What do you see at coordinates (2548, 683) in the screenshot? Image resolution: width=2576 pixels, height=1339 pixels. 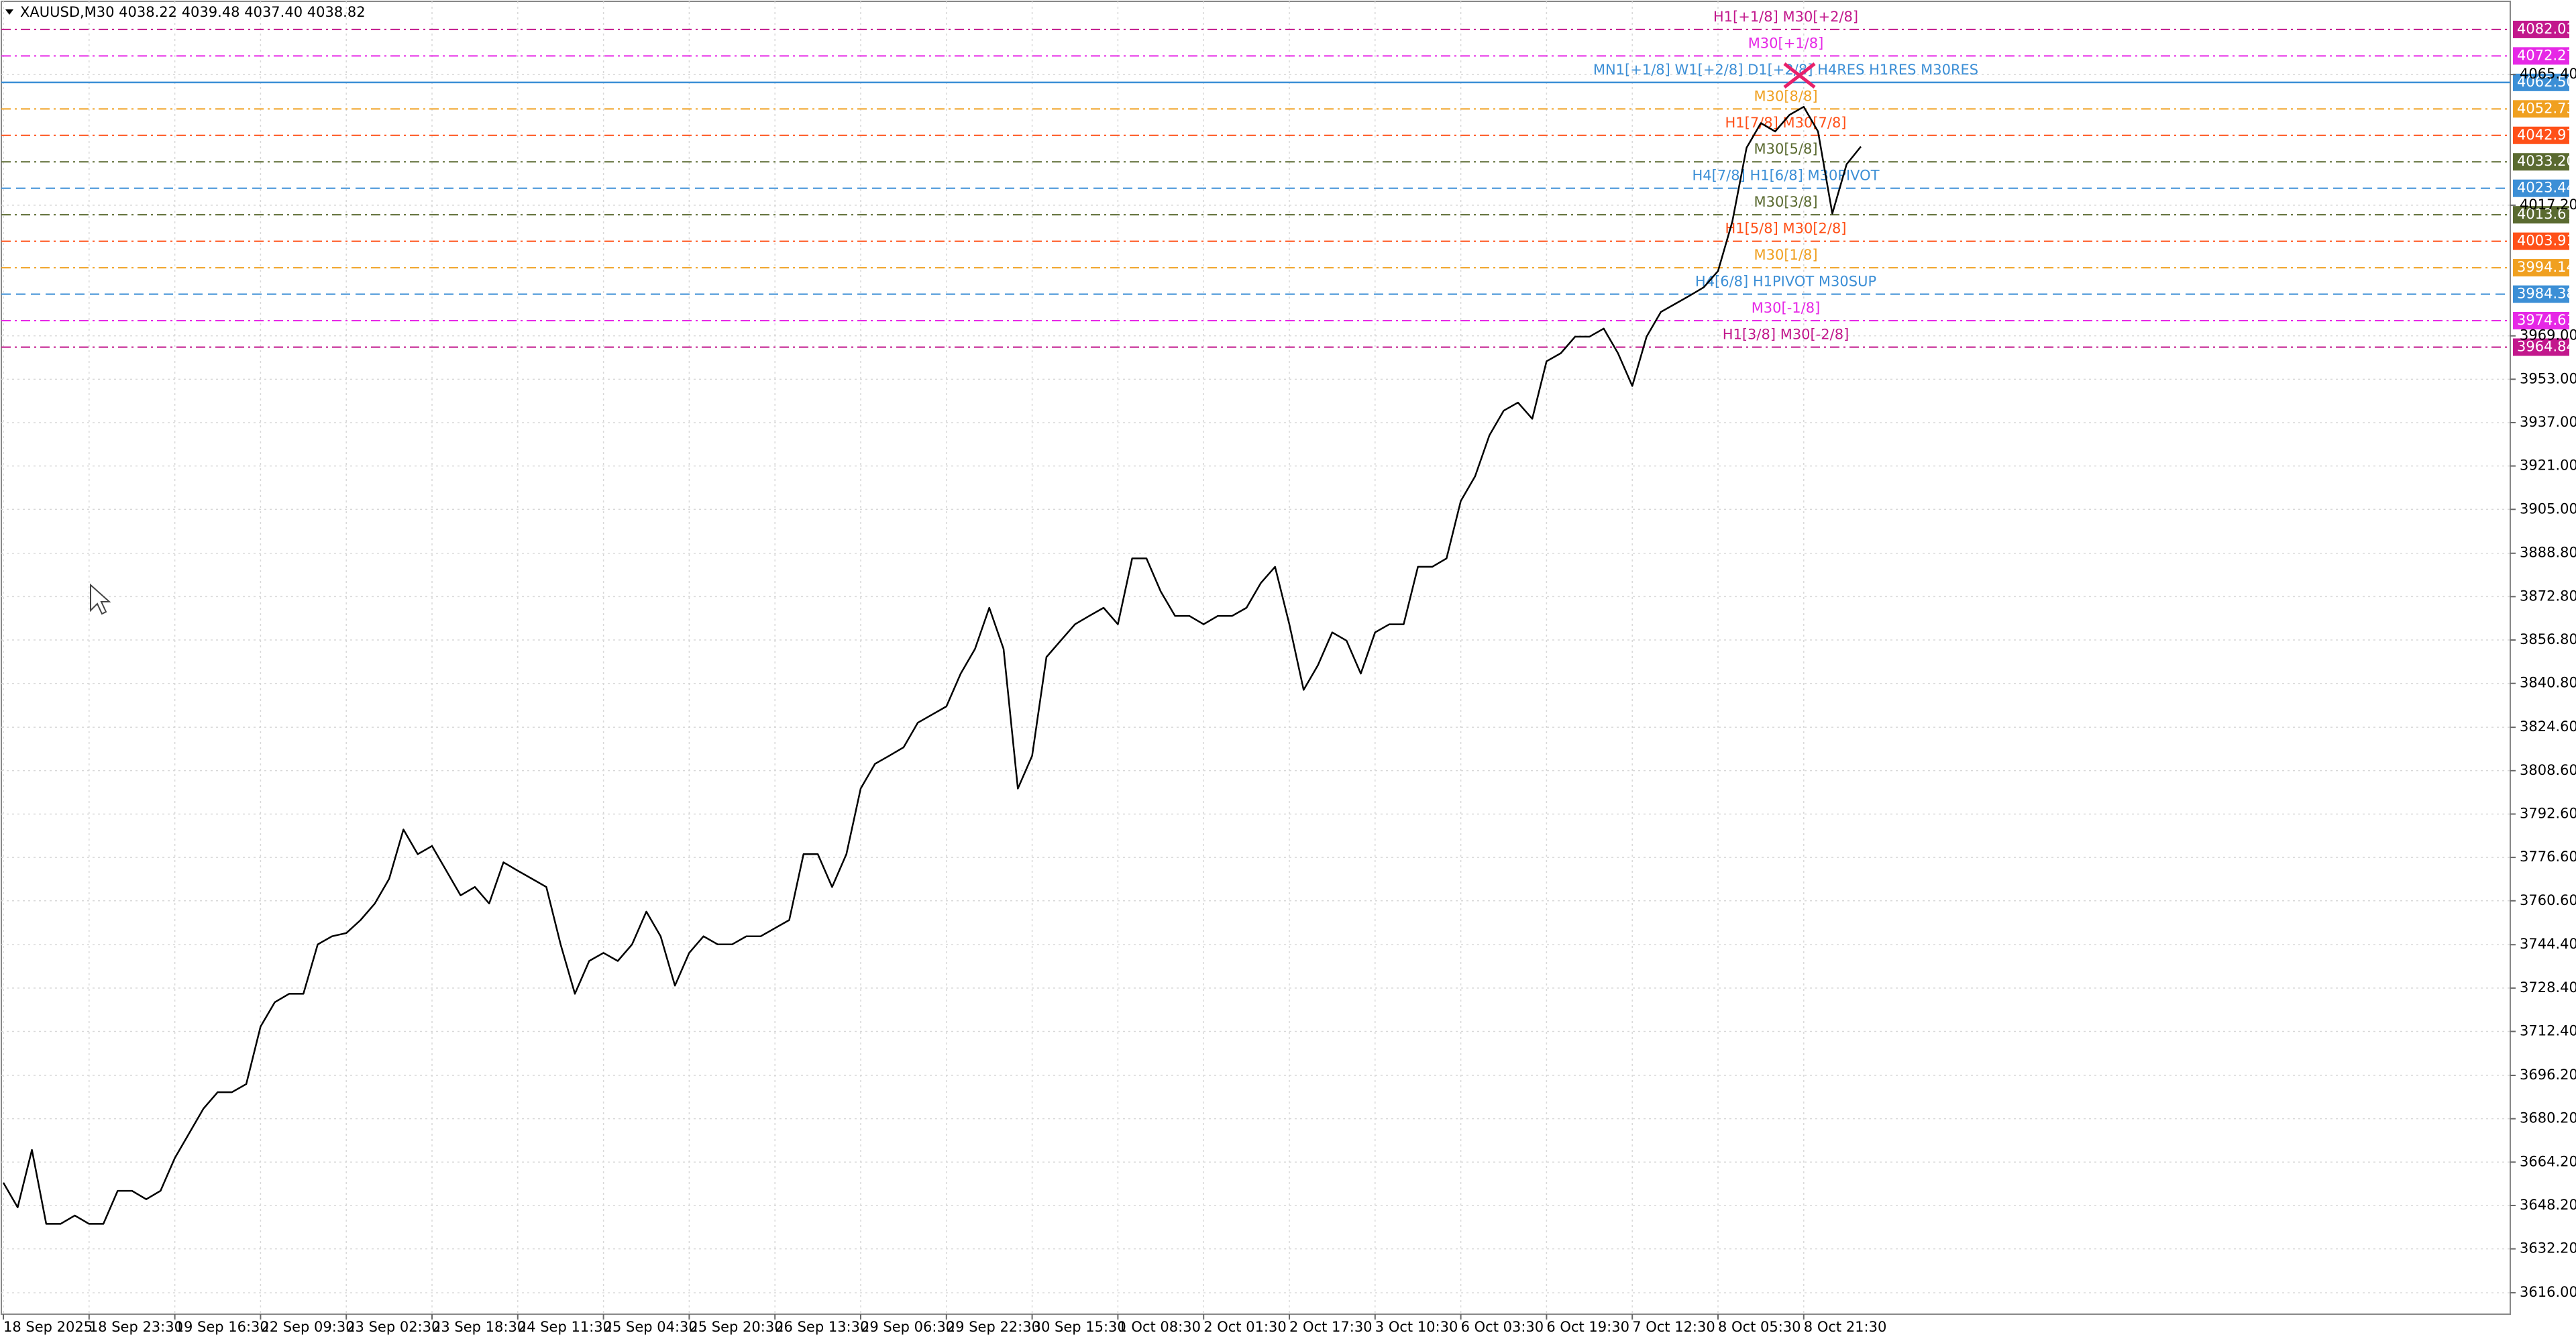 I see `y-tick-label: 3840.80` at bounding box center [2548, 683].